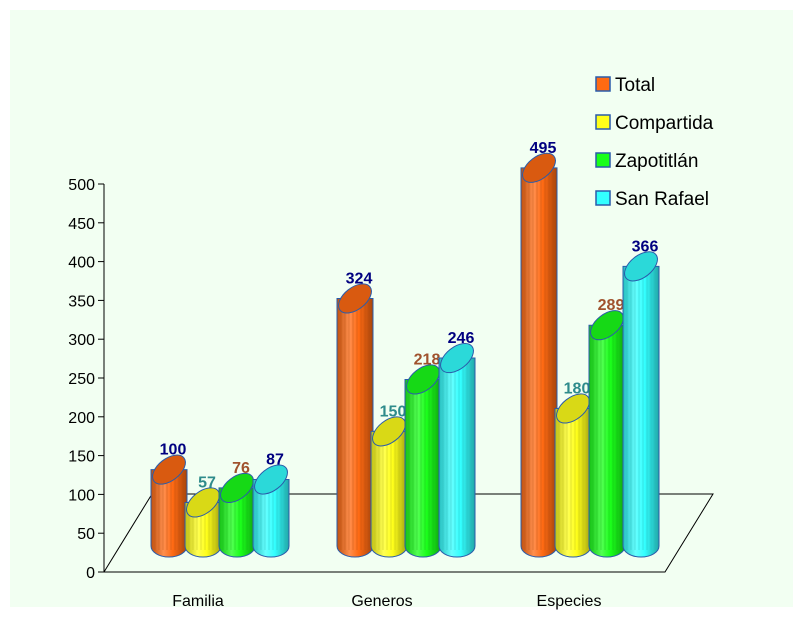 The width and height of the screenshot is (803, 621). Describe the element at coordinates (81, 224) in the screenshot. I see `y-tick-label: 450` at that location.